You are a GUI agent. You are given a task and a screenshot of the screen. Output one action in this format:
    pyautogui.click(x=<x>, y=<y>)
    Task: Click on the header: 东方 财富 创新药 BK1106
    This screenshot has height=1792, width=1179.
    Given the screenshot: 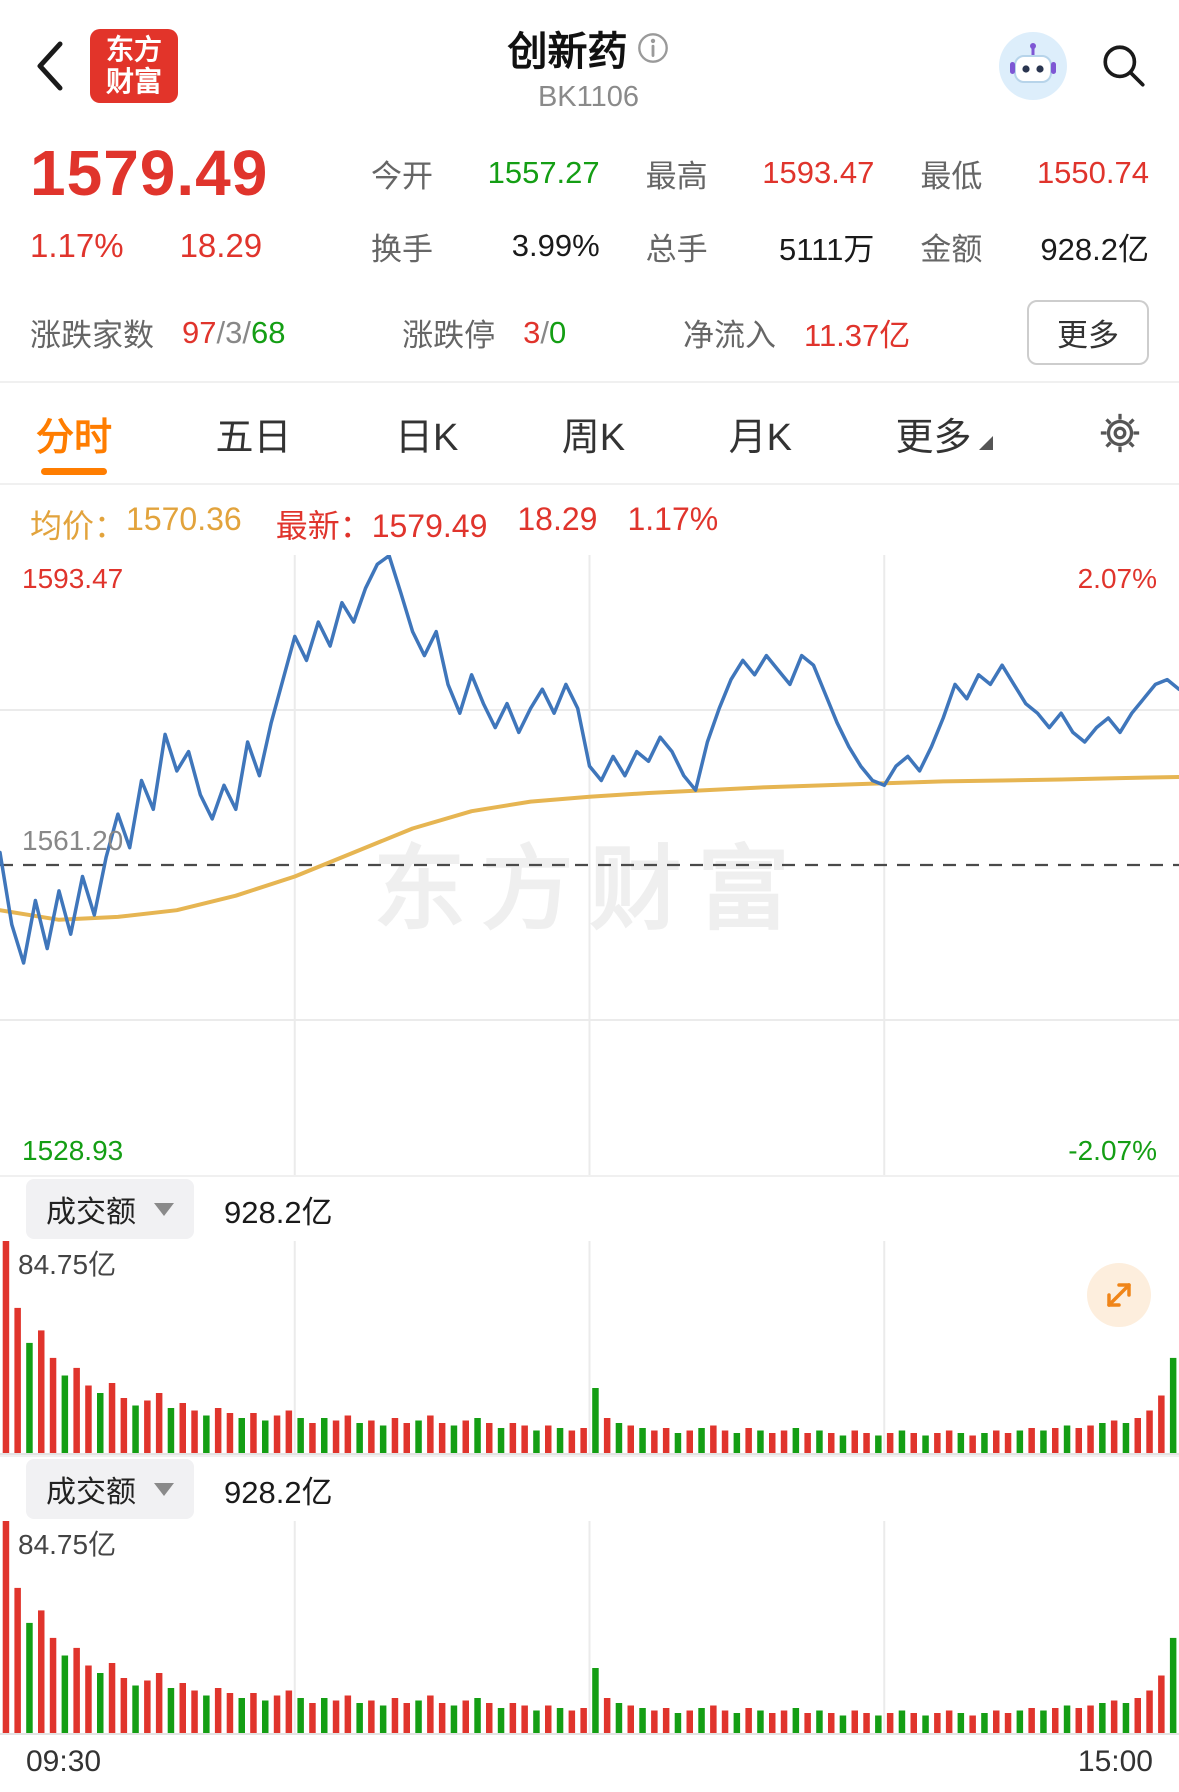 What is the action you would take?
    pyautogui.click(x=589, y=66)
    